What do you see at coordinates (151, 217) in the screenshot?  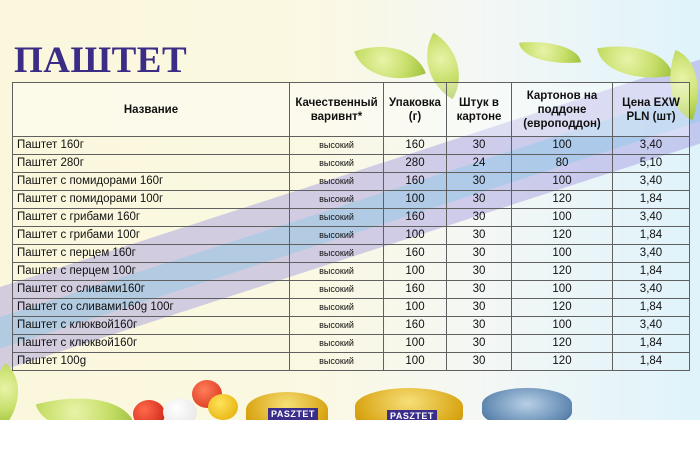 I see `cell-name: Паштет с грибами 160г` at bounding box center [151, 217].